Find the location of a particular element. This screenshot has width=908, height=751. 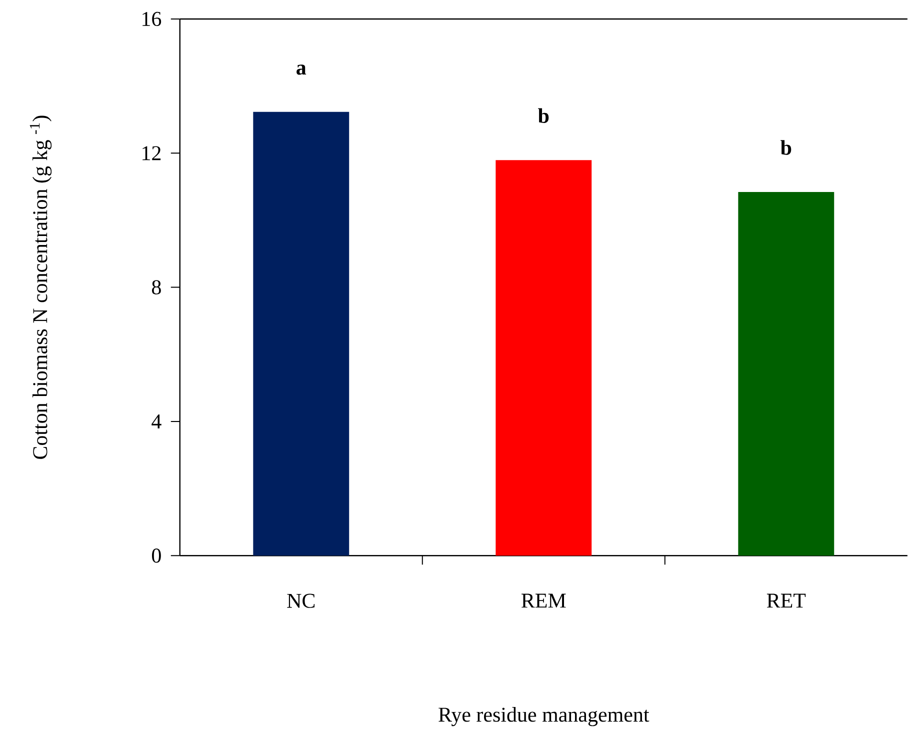

y-tick-label: 0 is located at coordinates (156, 555).